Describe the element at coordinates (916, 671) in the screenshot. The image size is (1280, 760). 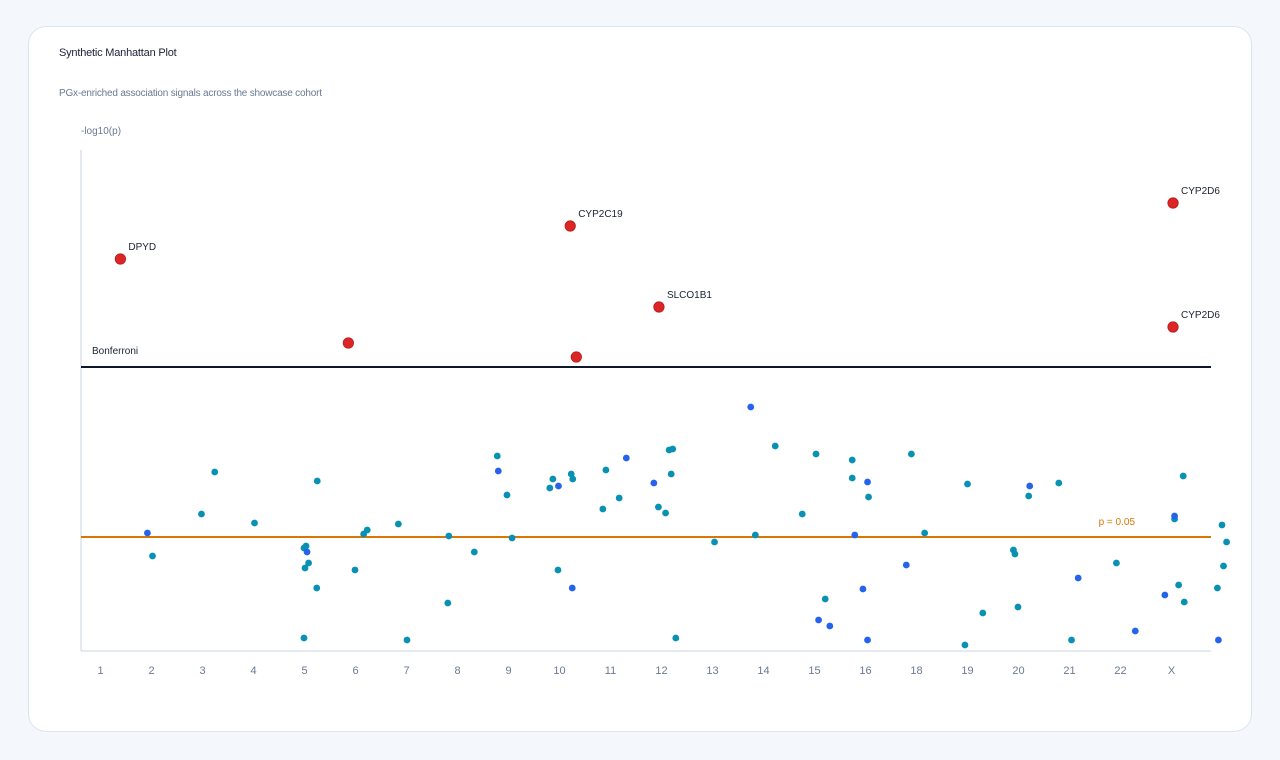
I see `x-tick-label: 18` at that location.